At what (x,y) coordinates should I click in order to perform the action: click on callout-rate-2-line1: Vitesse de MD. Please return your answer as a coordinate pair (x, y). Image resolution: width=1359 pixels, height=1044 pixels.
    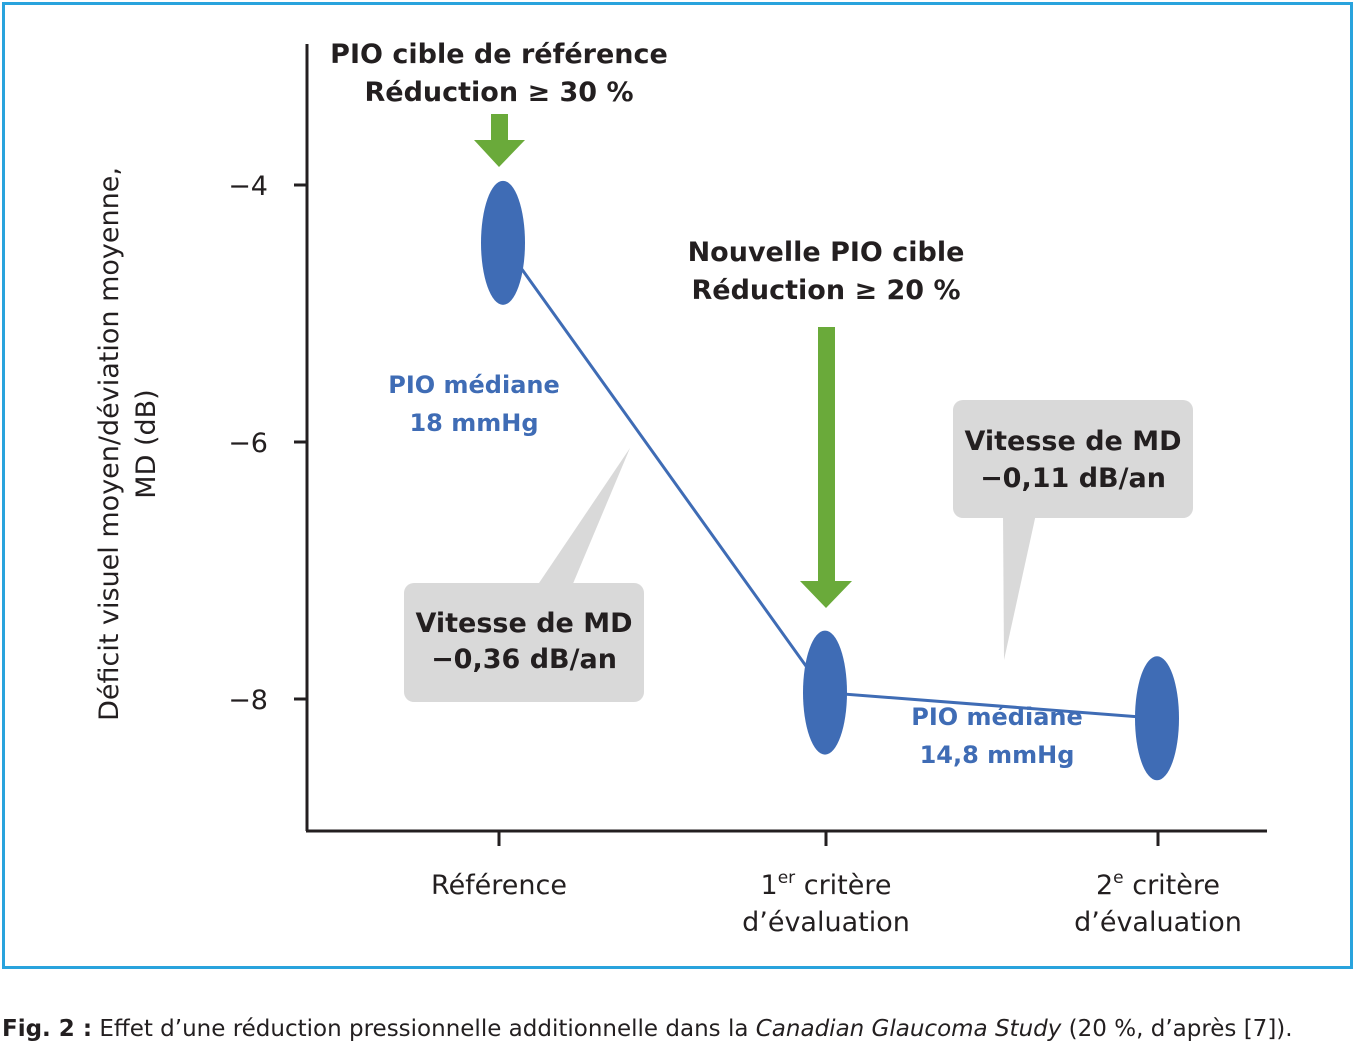
    Looking at the image, I should click on (1072, 441).